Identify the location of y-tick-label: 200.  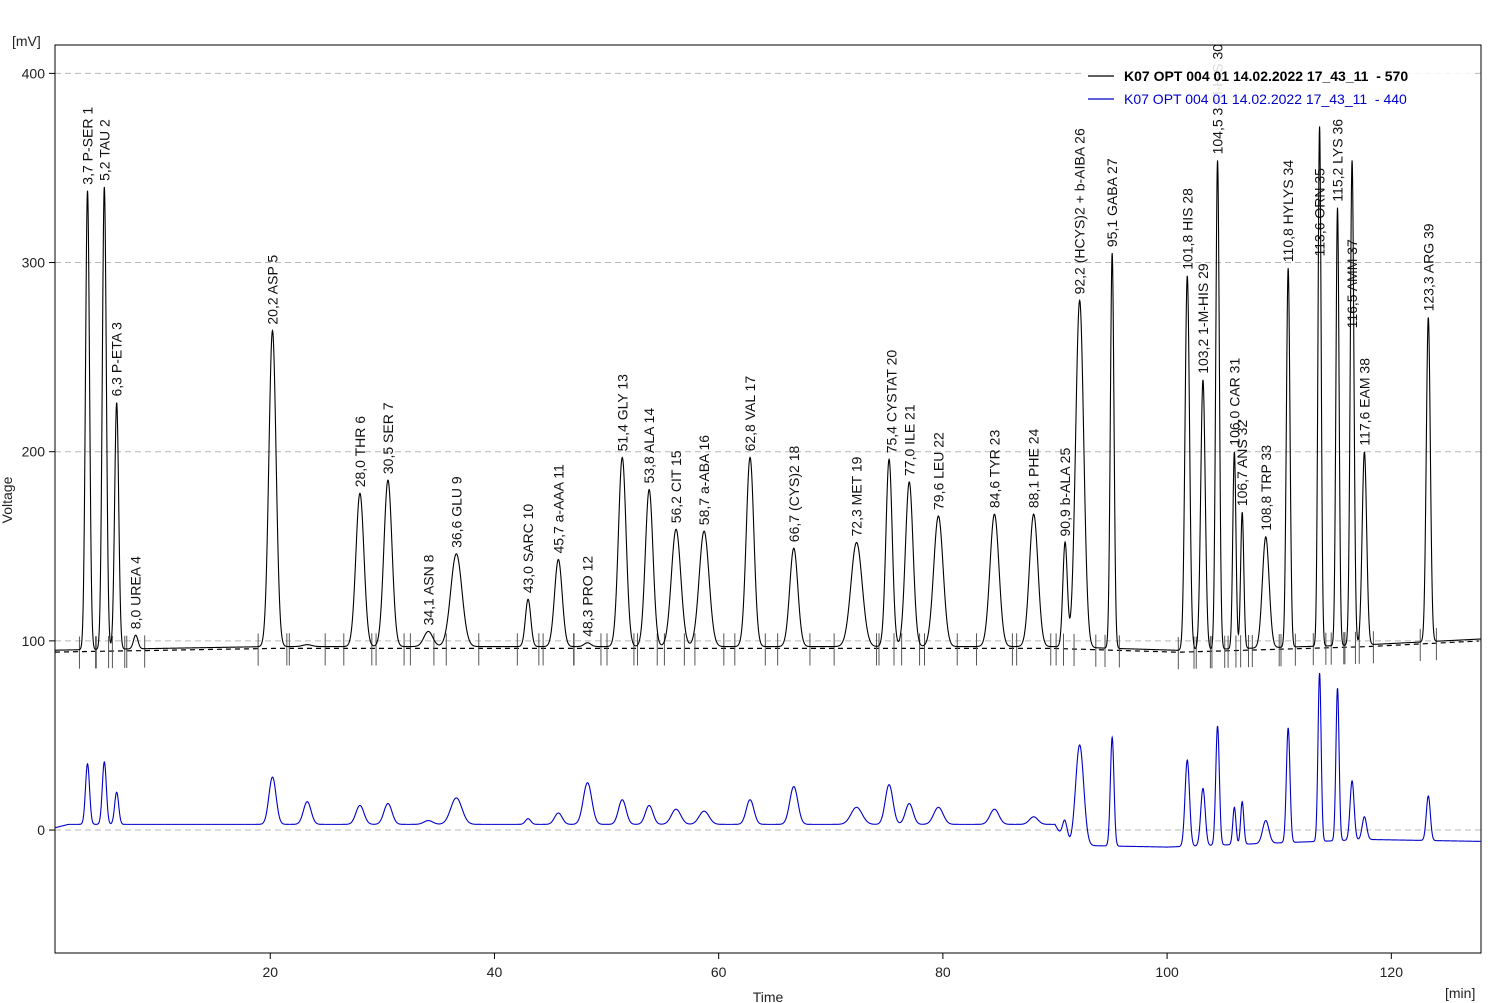
(34, 452).